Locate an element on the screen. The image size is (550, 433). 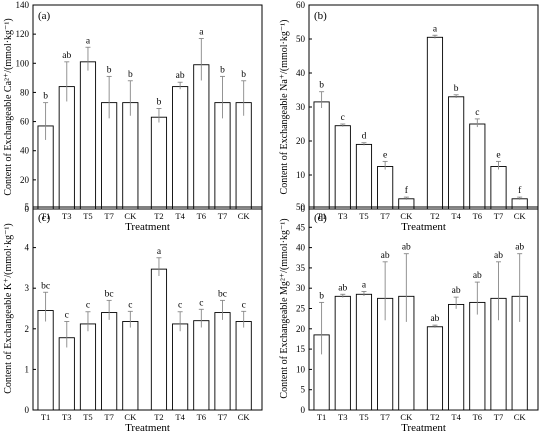
y-axis-label: Content of Exchangeable Mg²⁺/(mmol·kg⁻¹) is located at coordinates (284, 308).